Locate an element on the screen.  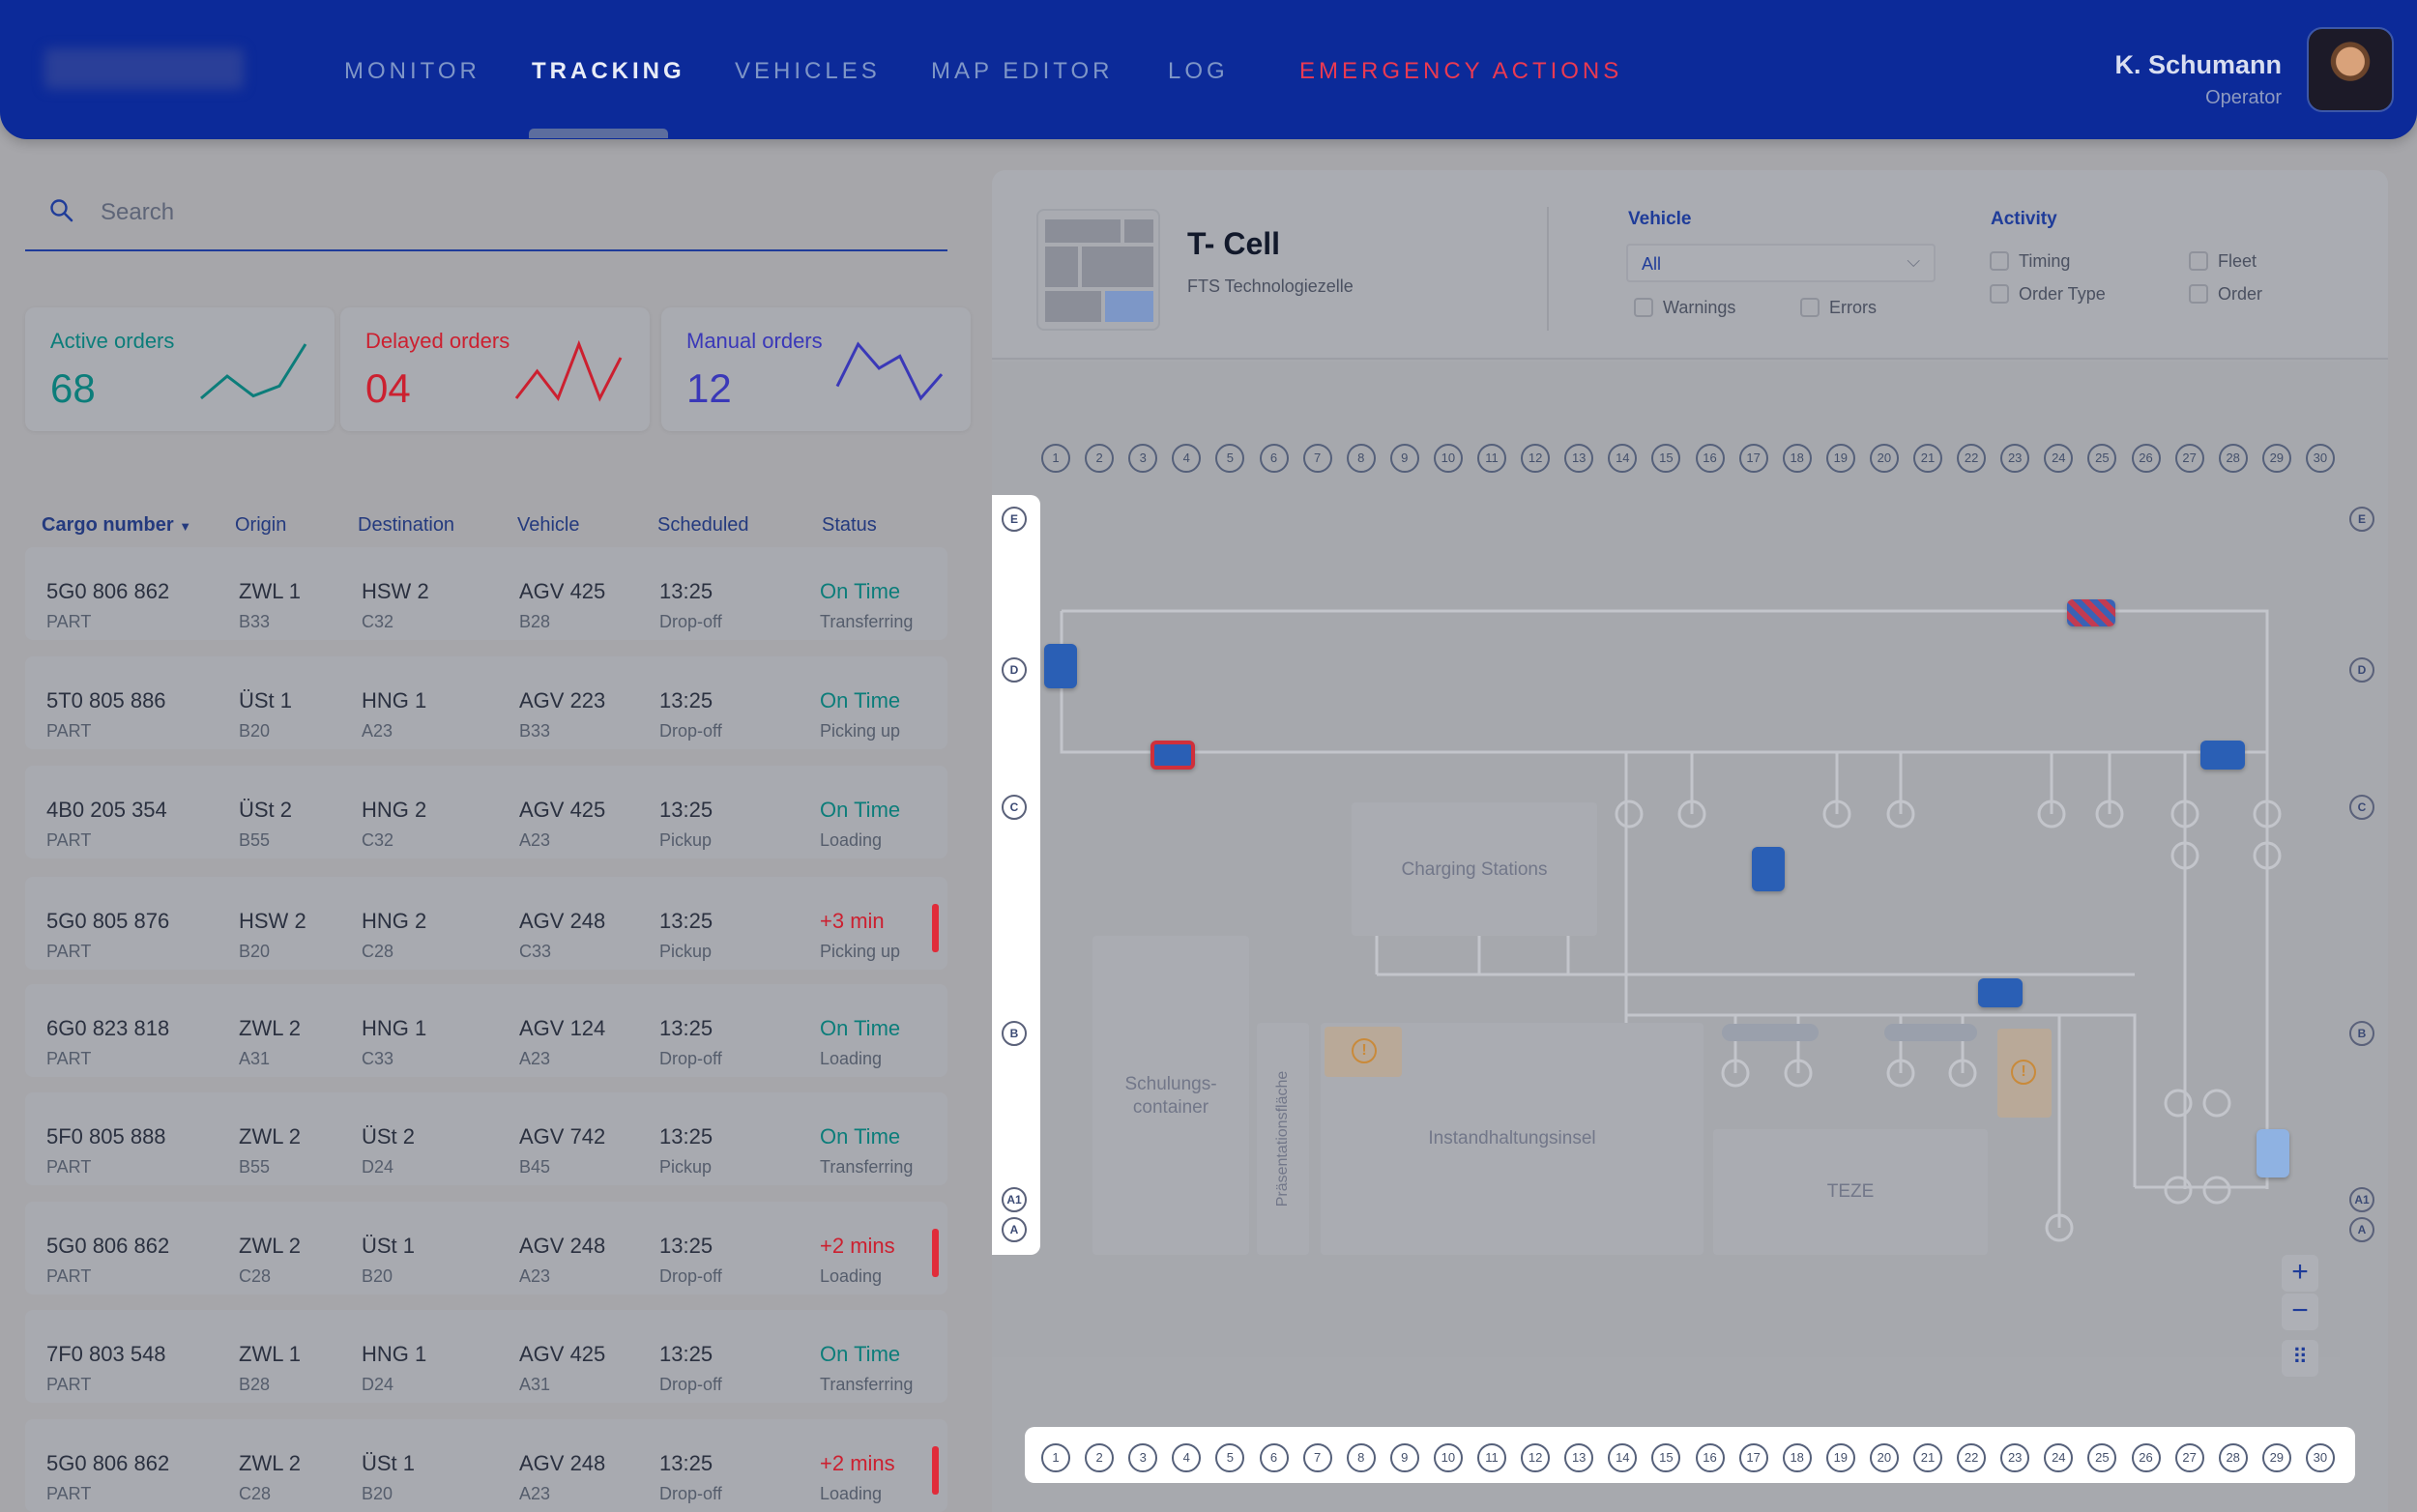
praesentationsflaeche-area: Präsentationsfläche is located at coordinates (1283, 1139).